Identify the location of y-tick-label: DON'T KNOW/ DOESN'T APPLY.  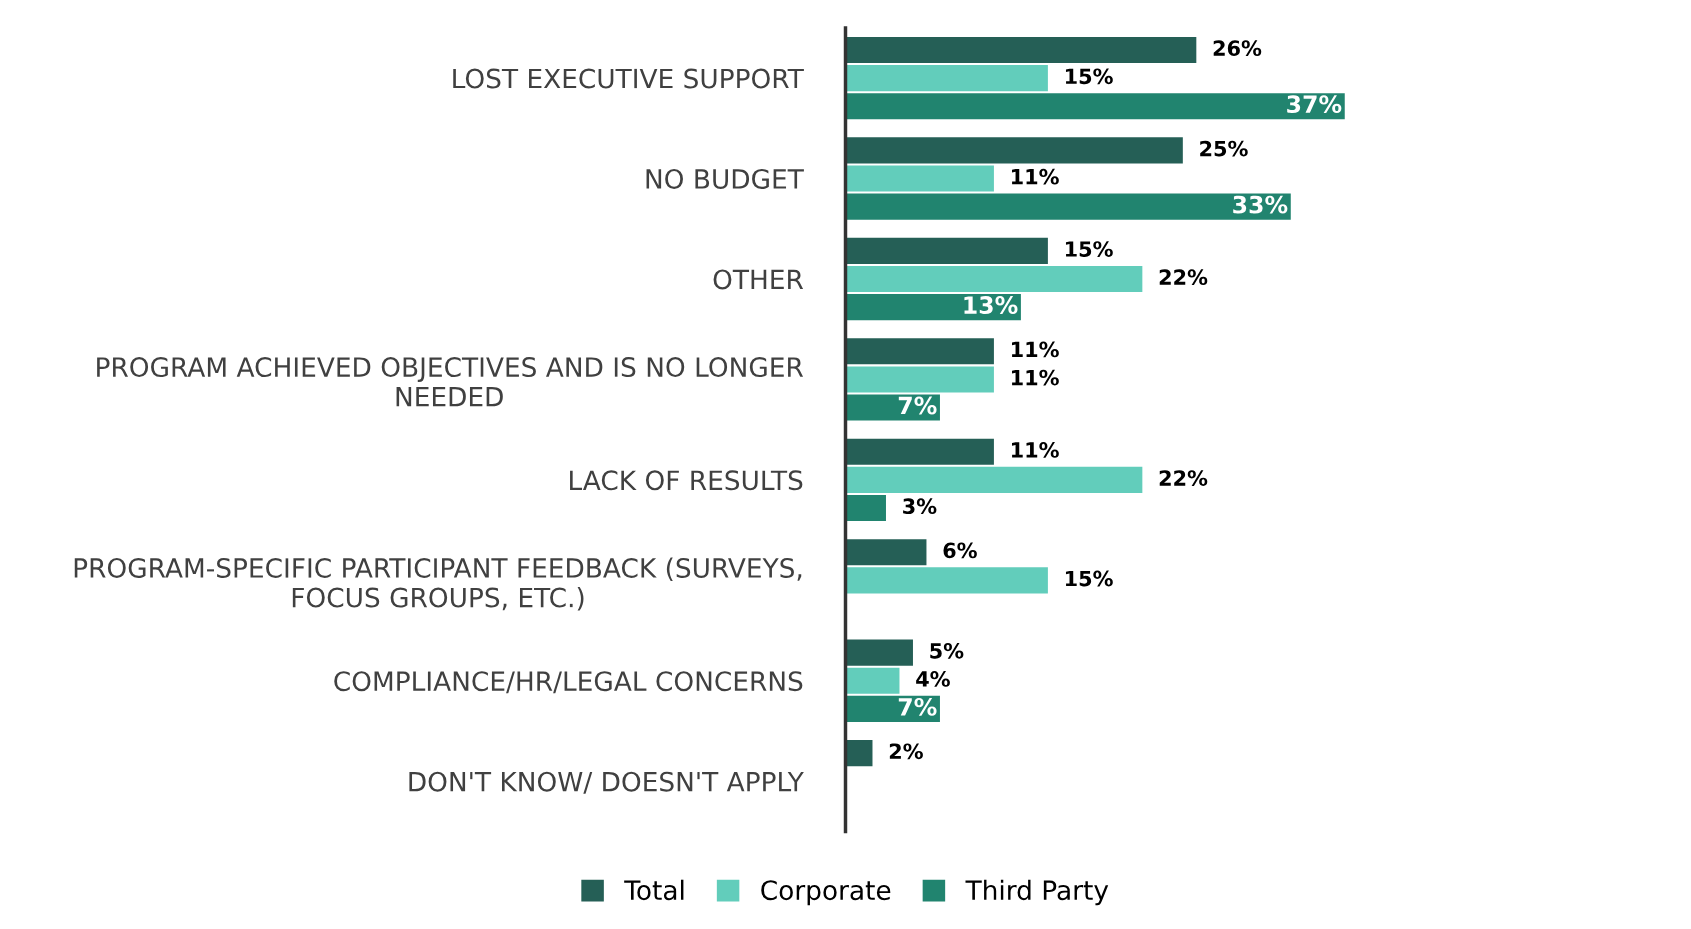
(606, 782).